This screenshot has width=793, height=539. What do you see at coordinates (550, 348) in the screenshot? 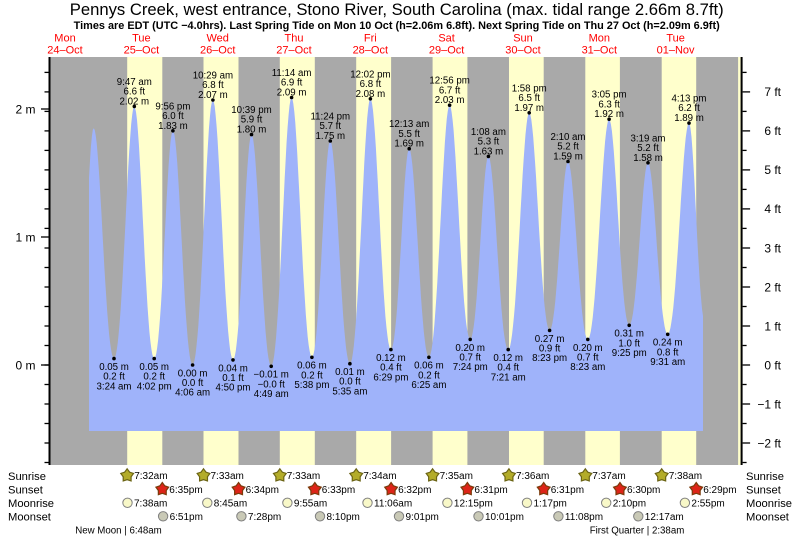
I see `svg-text: 0.9 ft` at bounding box center [550, 348].